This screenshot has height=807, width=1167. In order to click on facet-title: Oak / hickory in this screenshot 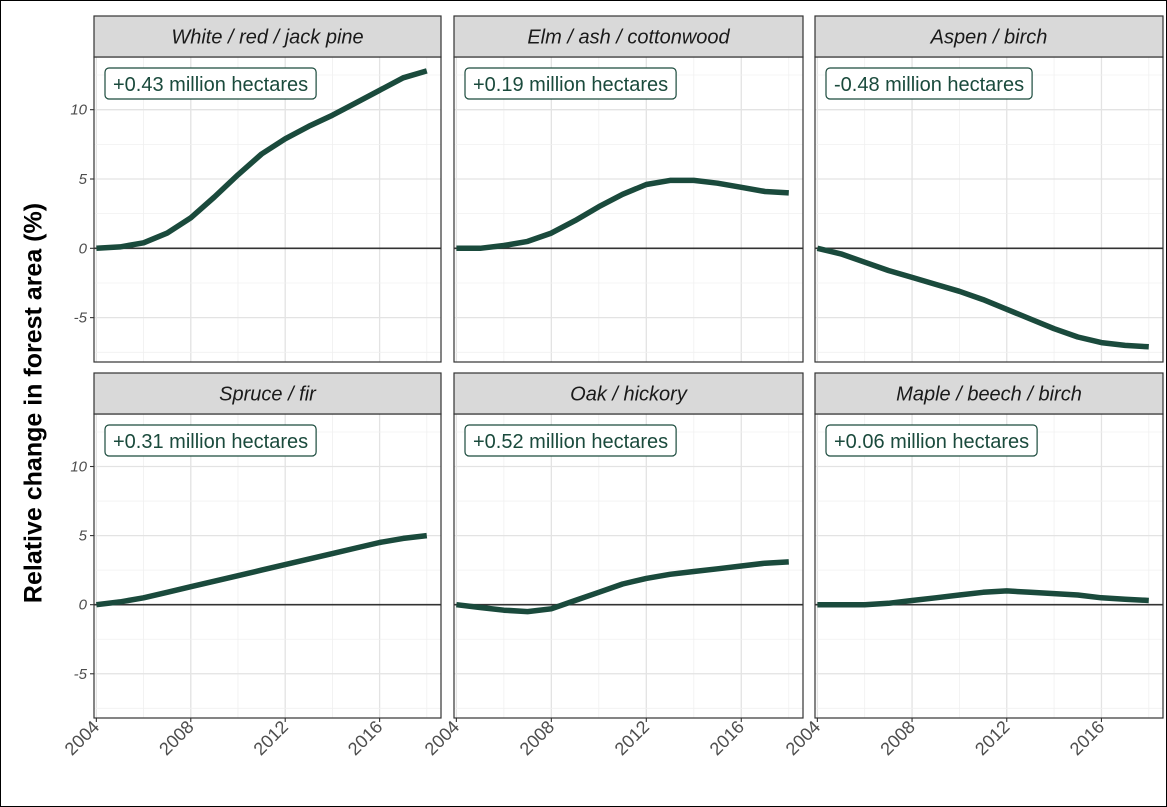, I will do `click(629, 395)`.